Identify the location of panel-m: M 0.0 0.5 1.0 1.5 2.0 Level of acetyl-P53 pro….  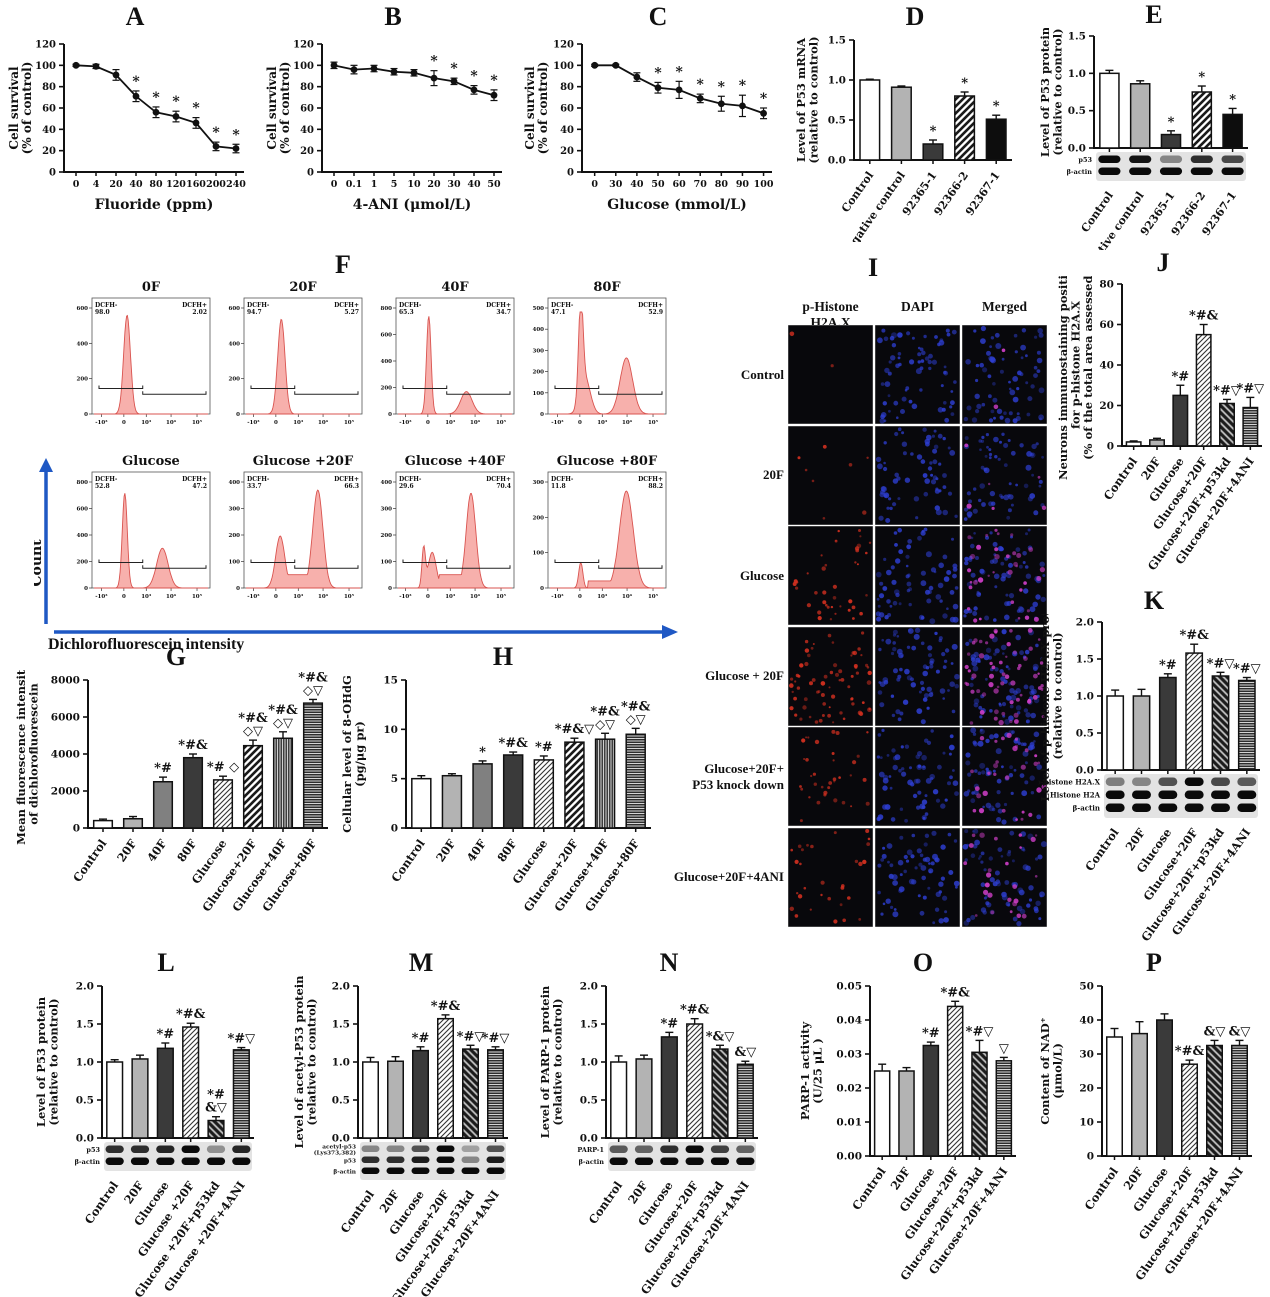
(421, 1122).